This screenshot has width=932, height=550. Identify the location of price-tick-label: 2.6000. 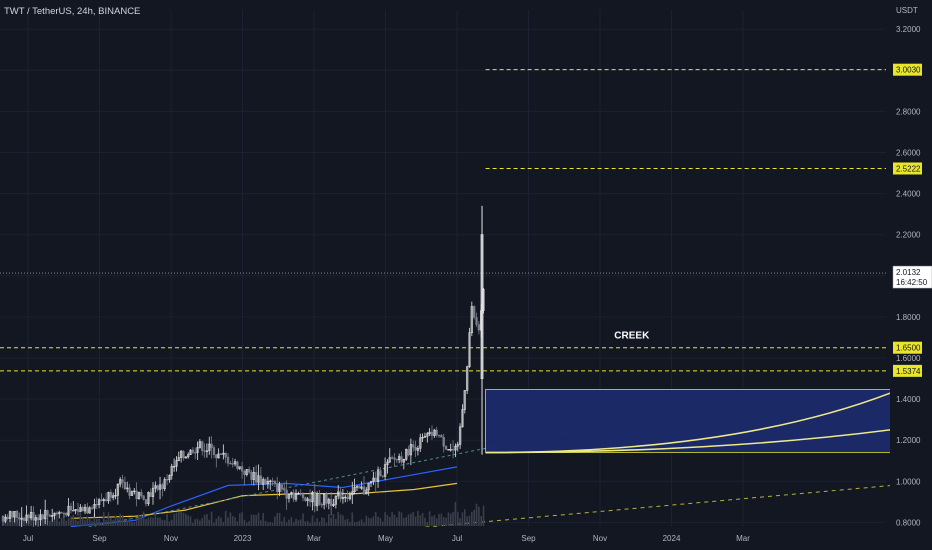
(908, 153).